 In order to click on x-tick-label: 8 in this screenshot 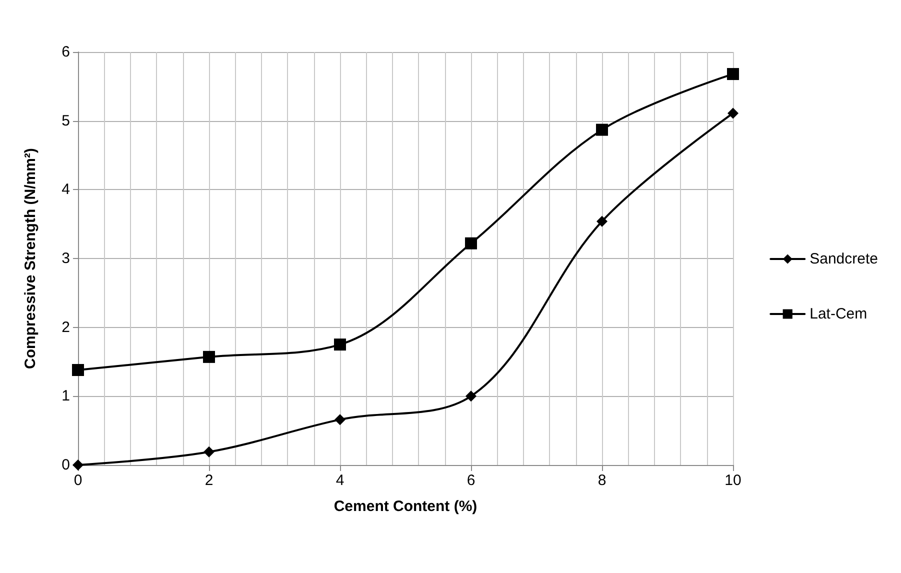, I will do `click(602, 480)`.